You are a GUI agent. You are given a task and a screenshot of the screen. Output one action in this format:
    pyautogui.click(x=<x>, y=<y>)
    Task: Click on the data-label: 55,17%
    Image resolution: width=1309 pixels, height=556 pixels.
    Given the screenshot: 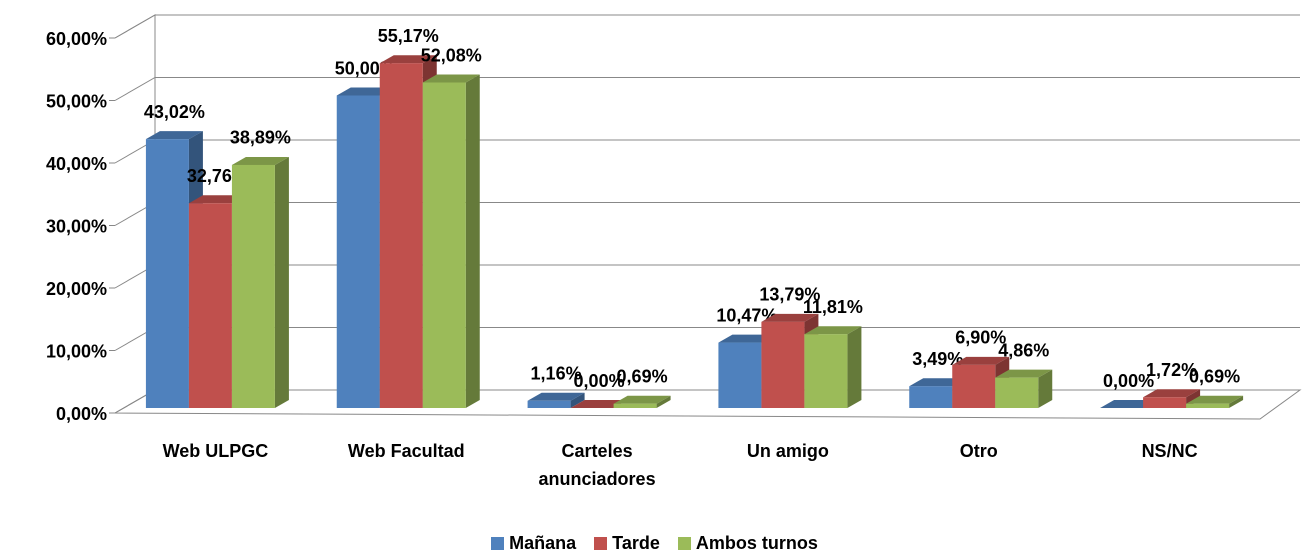 What is the action you would take?
    pyautogui.click(x=408, y=36)
    